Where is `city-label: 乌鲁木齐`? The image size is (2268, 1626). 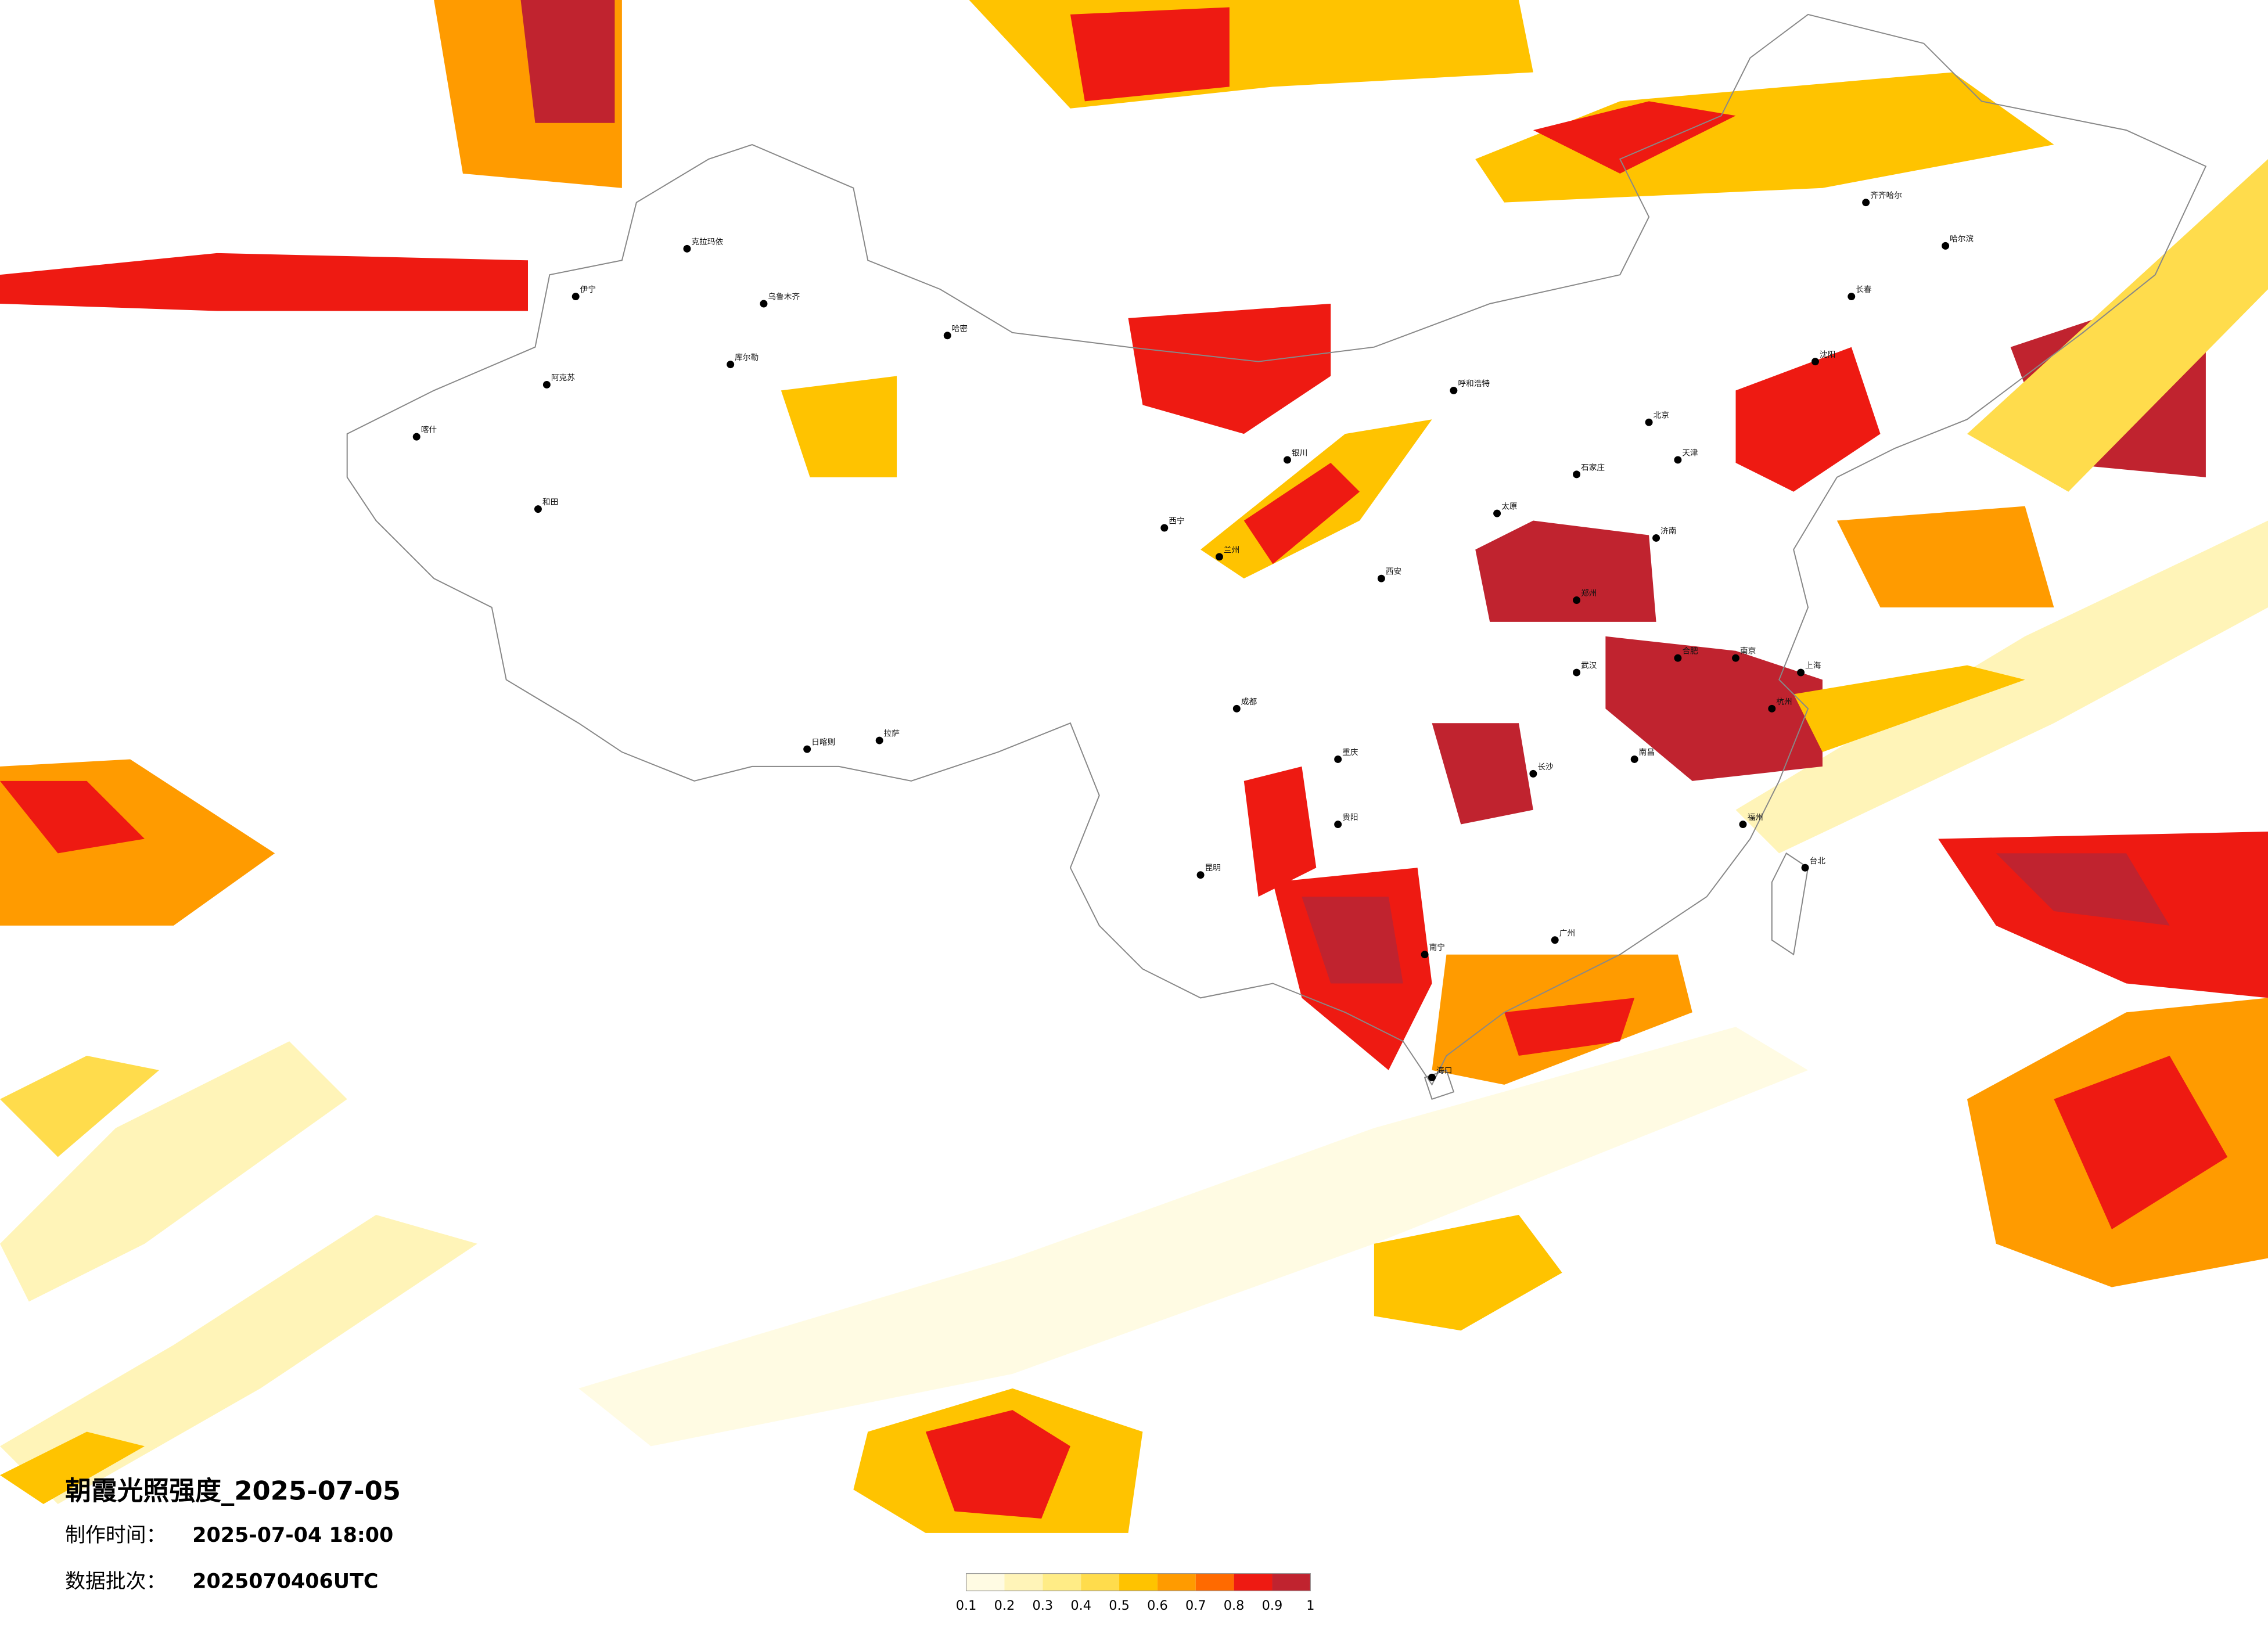
city-label: 乌鲁木齐 is located at coordinates (784, 297).